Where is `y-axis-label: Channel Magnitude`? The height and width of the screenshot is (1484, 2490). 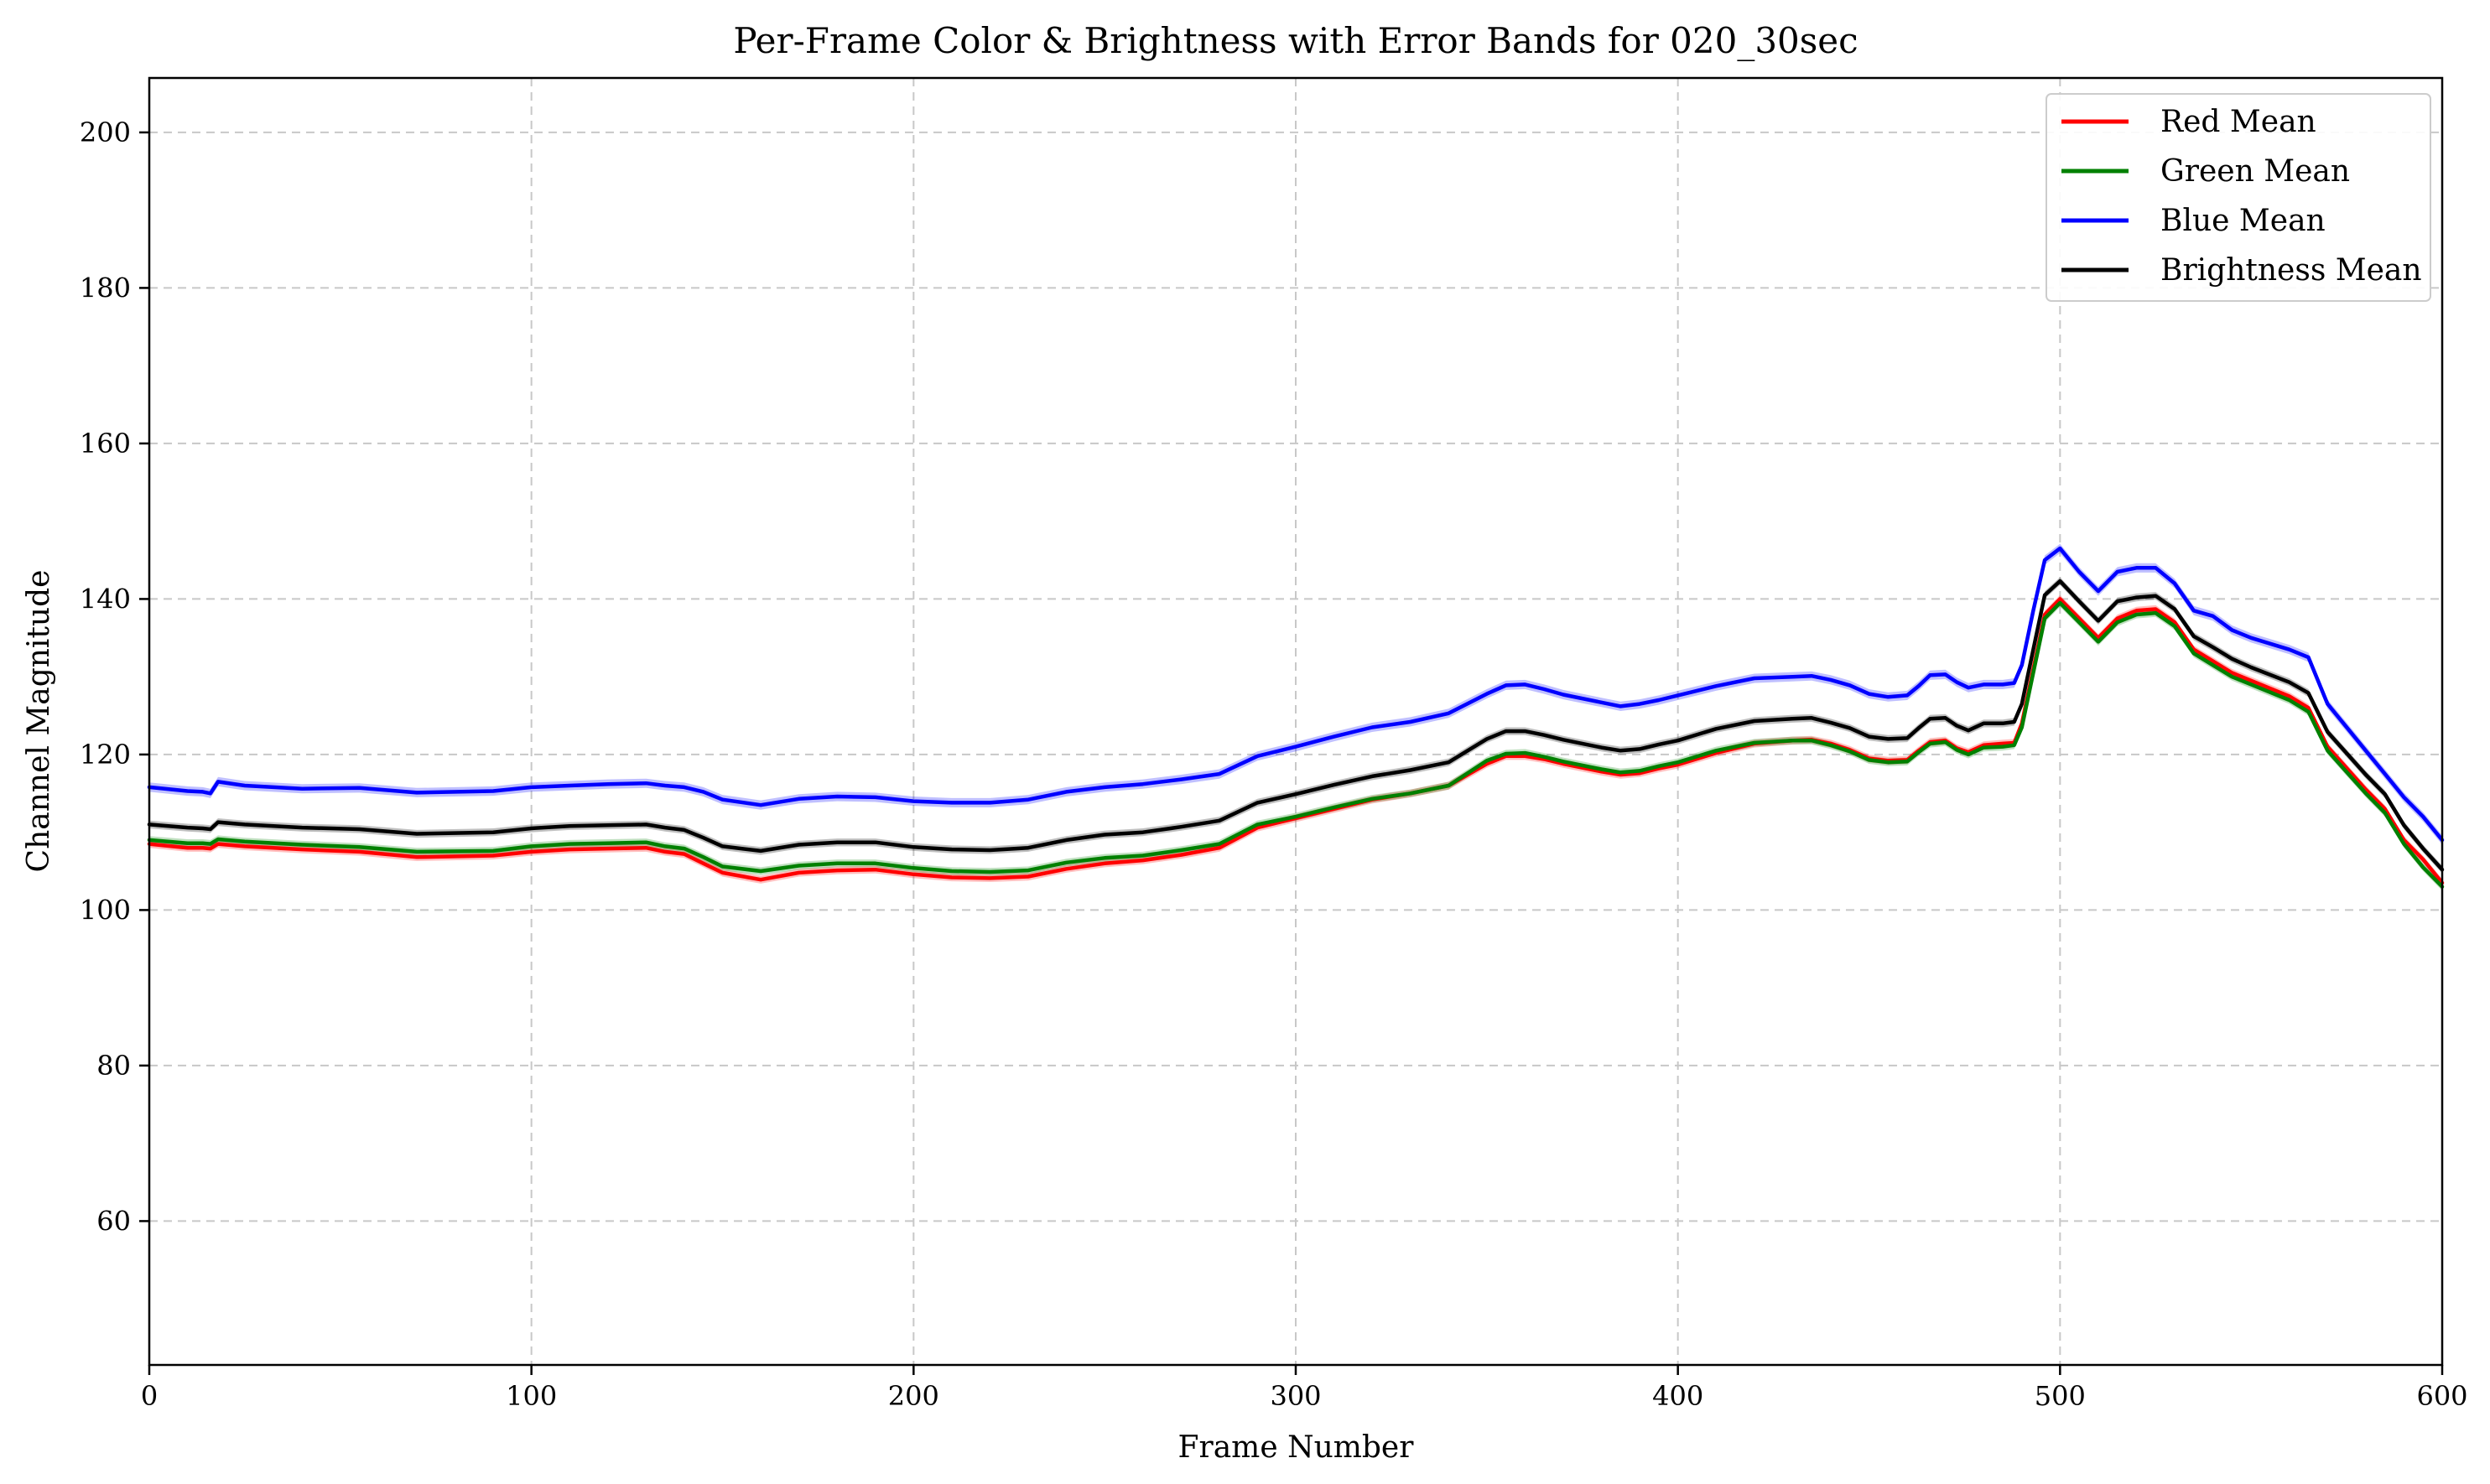
y-axis-label: Channel Magnitude is located at coordinates (39, 721).